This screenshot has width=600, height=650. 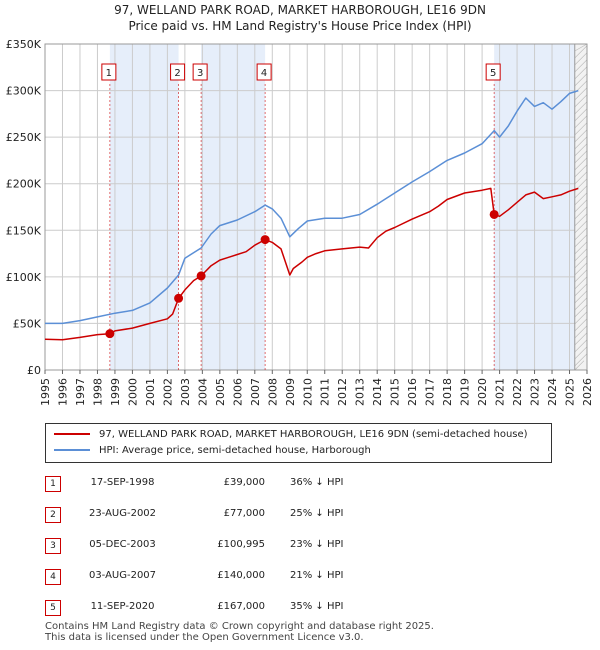 What do you see at coordinates (465, 392) in the screenshot?
I see `x-tick-label: 2019` at bounding box center [465, 392].